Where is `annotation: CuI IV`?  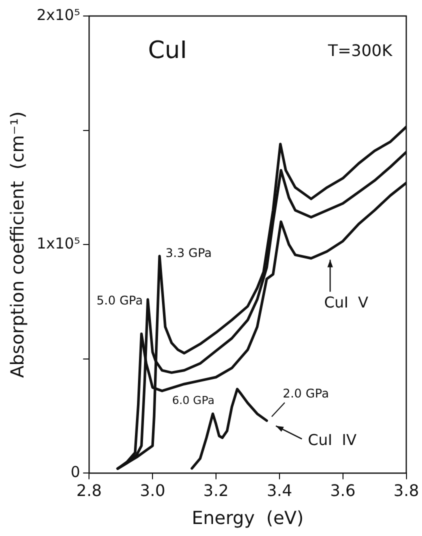
annotation: CuI IV is located at coordinates (333, 439).